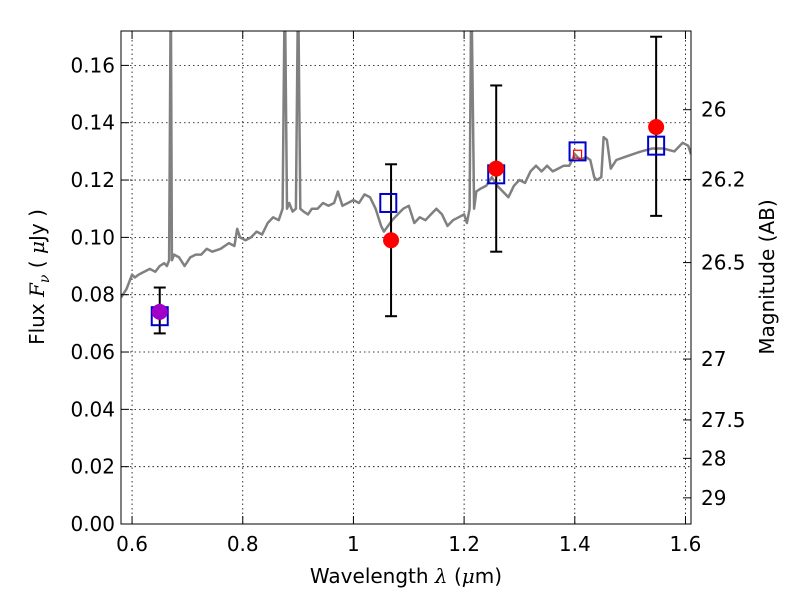 This screenshot has width=800, height=600. I want to click on x-tick-label: 1.2, so click(464, 544).